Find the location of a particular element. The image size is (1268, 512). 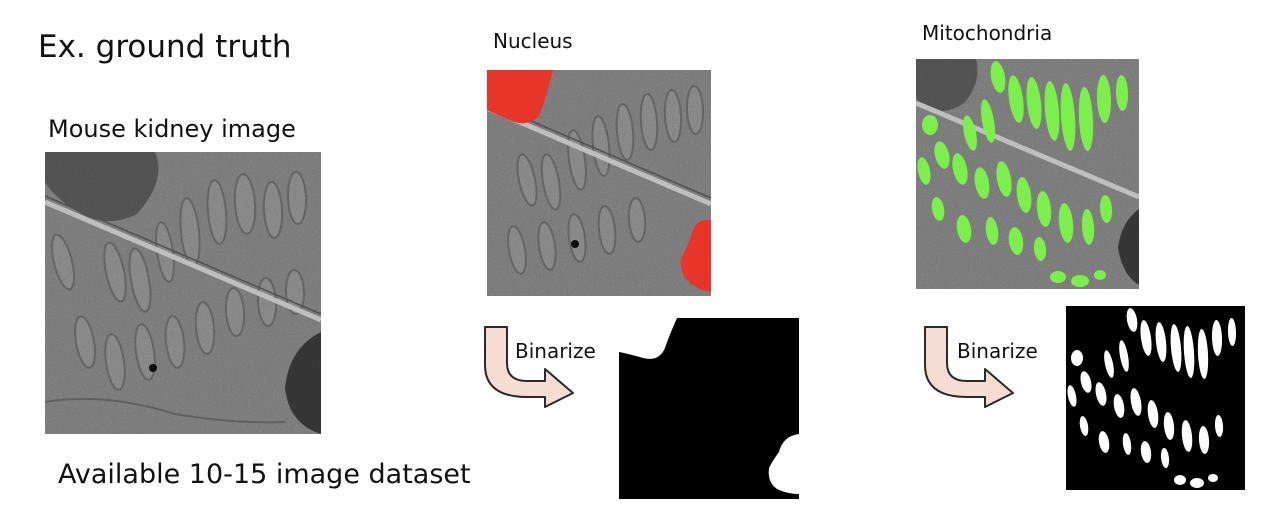

mitochondria-binary-mask is located at coordinates (1155, 398).